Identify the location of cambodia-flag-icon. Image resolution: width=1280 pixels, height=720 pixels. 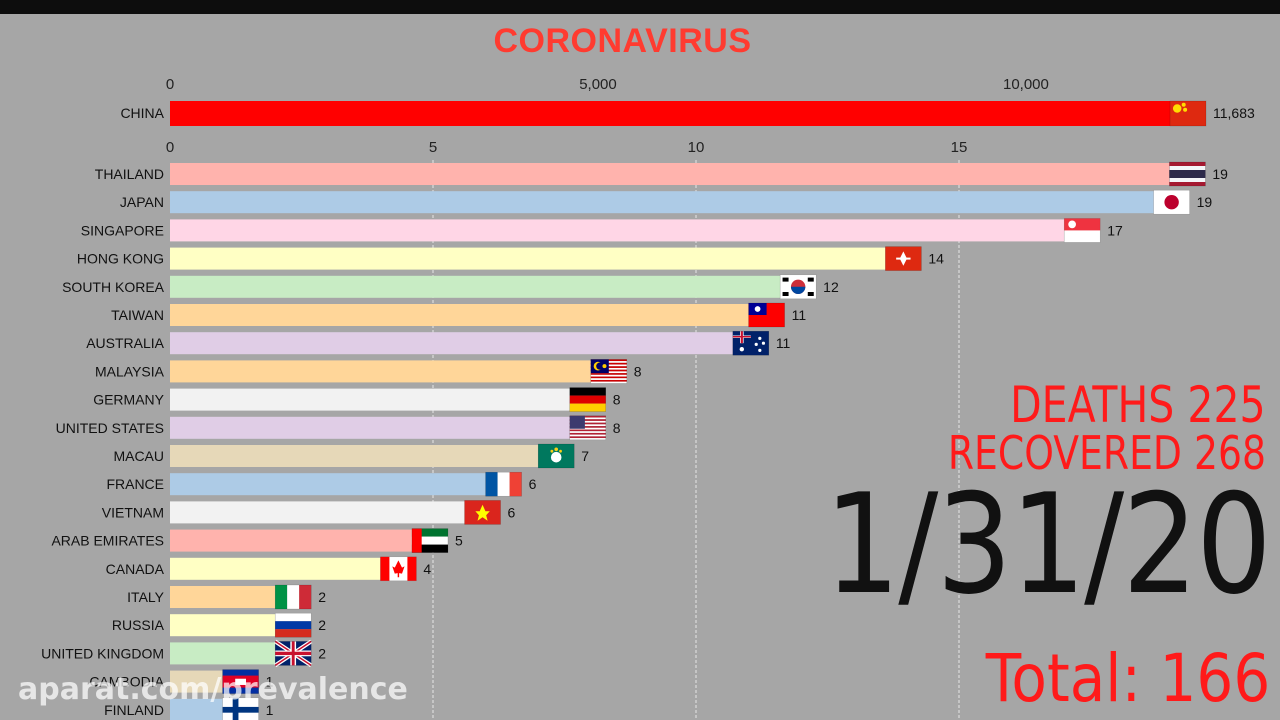
(240, 681).